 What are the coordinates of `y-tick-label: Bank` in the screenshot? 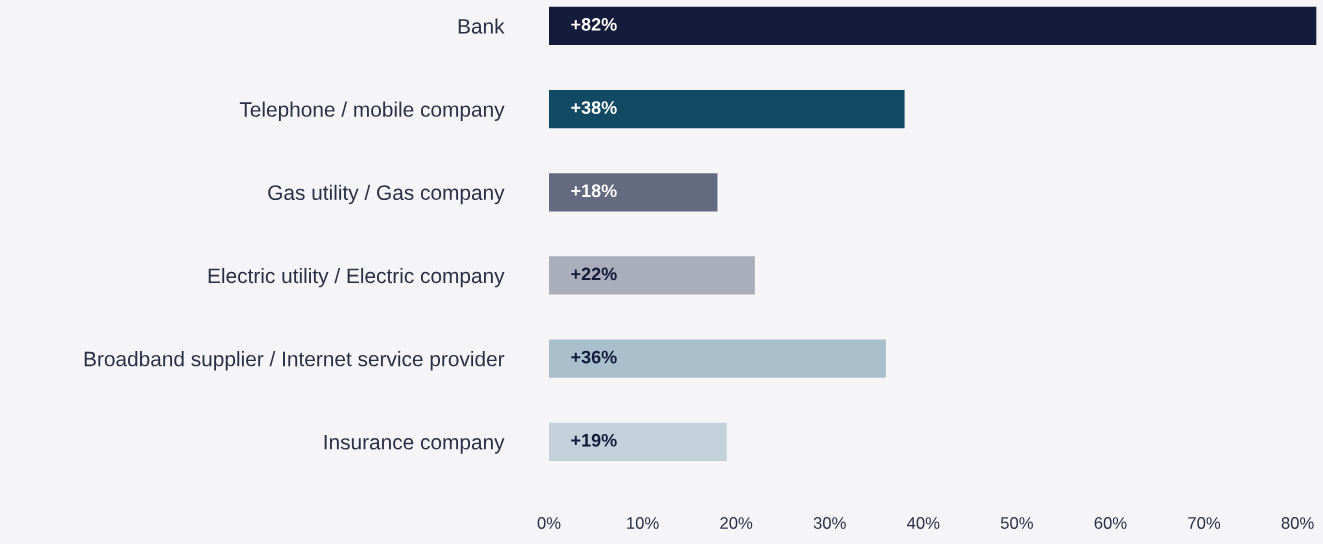 It's located at (481, 26).